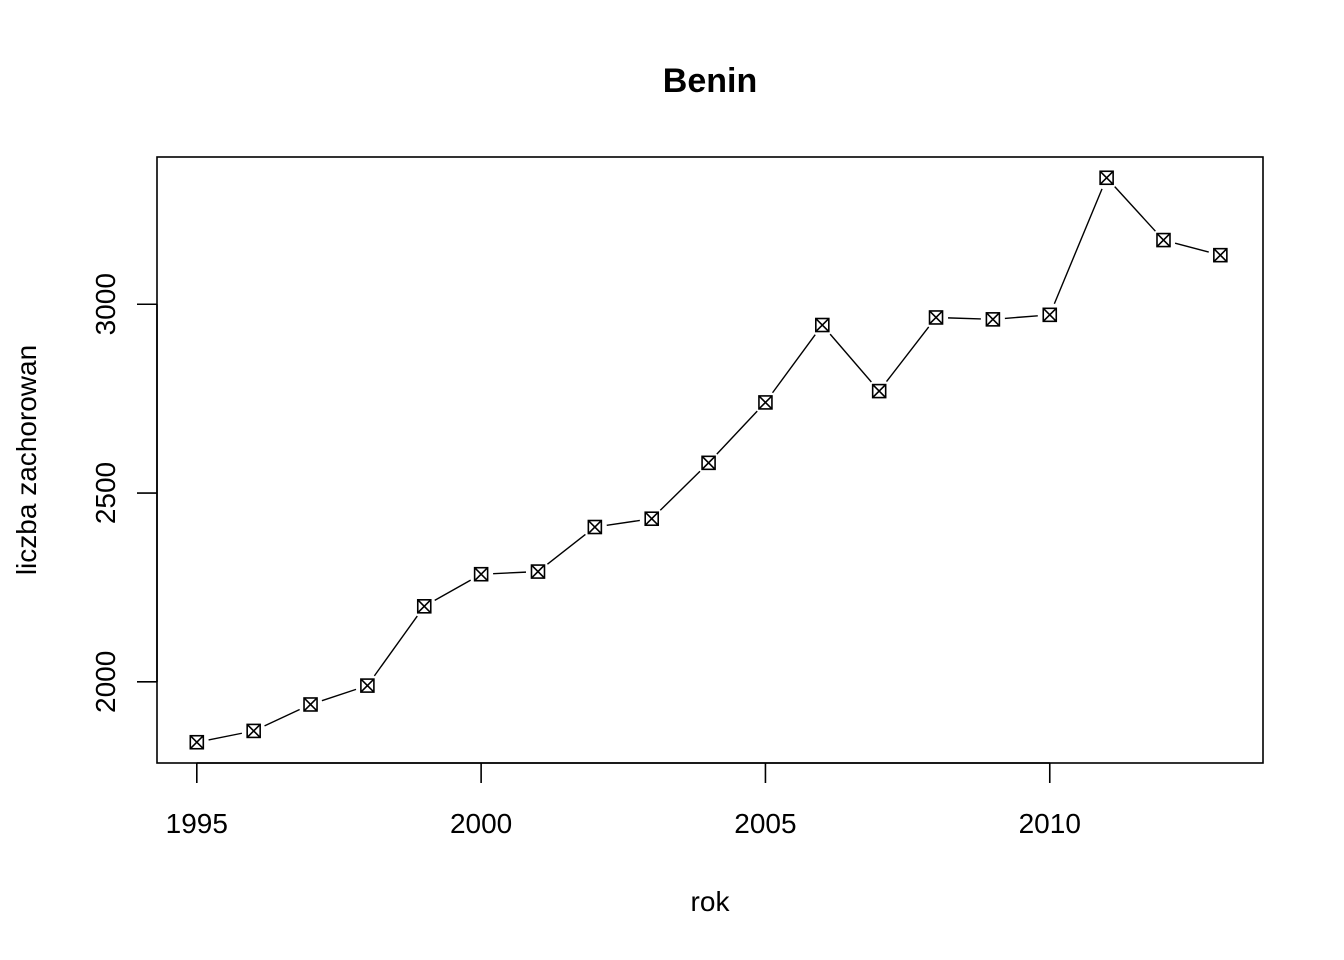 Image resolution: width=1344 pixels, height=960 pixels. I want to click on y-tick-label: 3000, so click(105, 304).